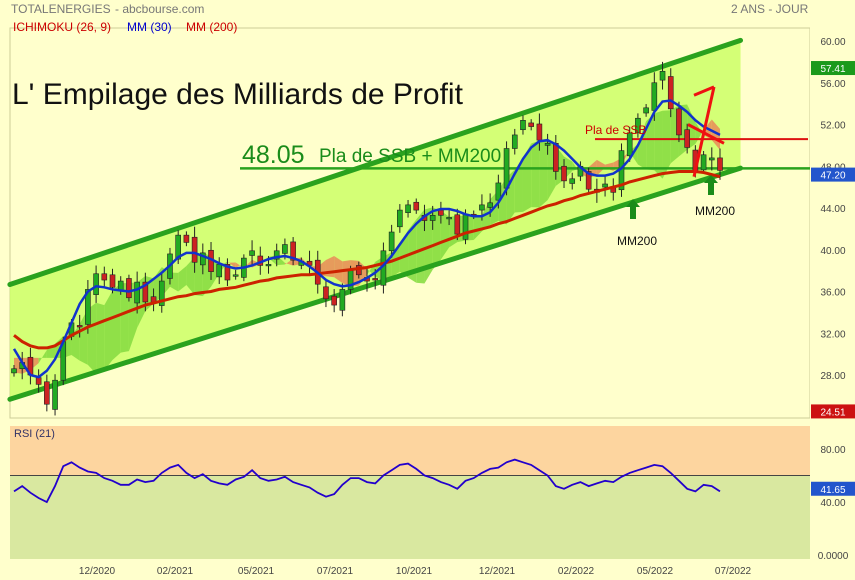  I want to click on price-badge-0: 57.41, so click(832, 69).